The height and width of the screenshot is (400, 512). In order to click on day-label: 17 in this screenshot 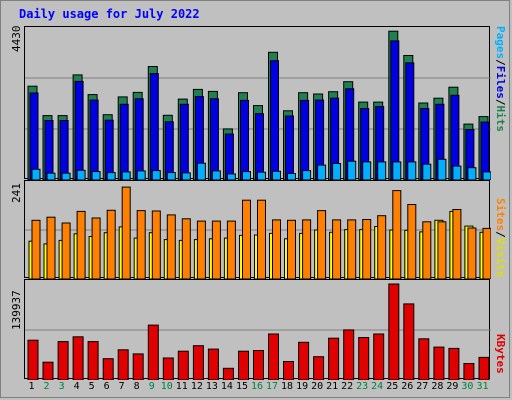, I will do `click(272, 386)`.